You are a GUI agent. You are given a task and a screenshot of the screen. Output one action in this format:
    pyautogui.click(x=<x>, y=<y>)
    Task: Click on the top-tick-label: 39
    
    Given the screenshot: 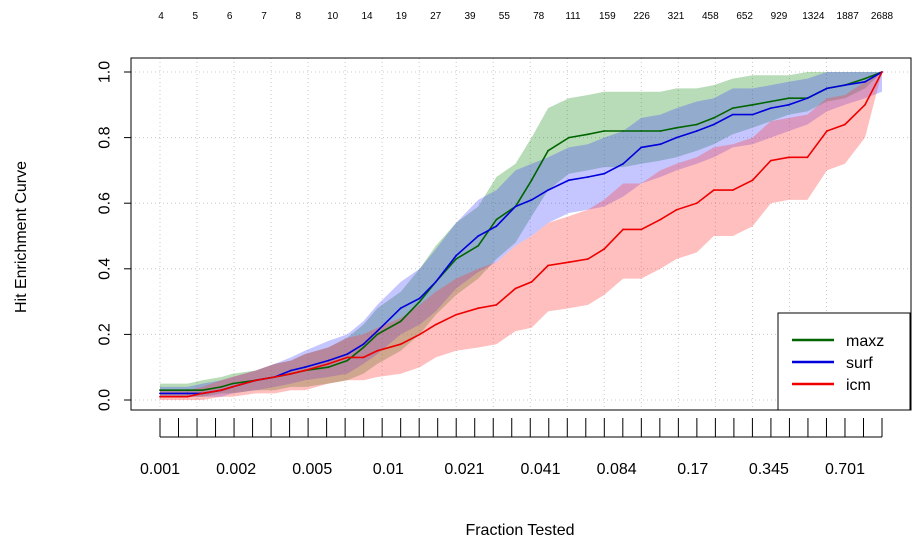 What is the action you would take?
    pyautogui.click(x=470, y=16)
    